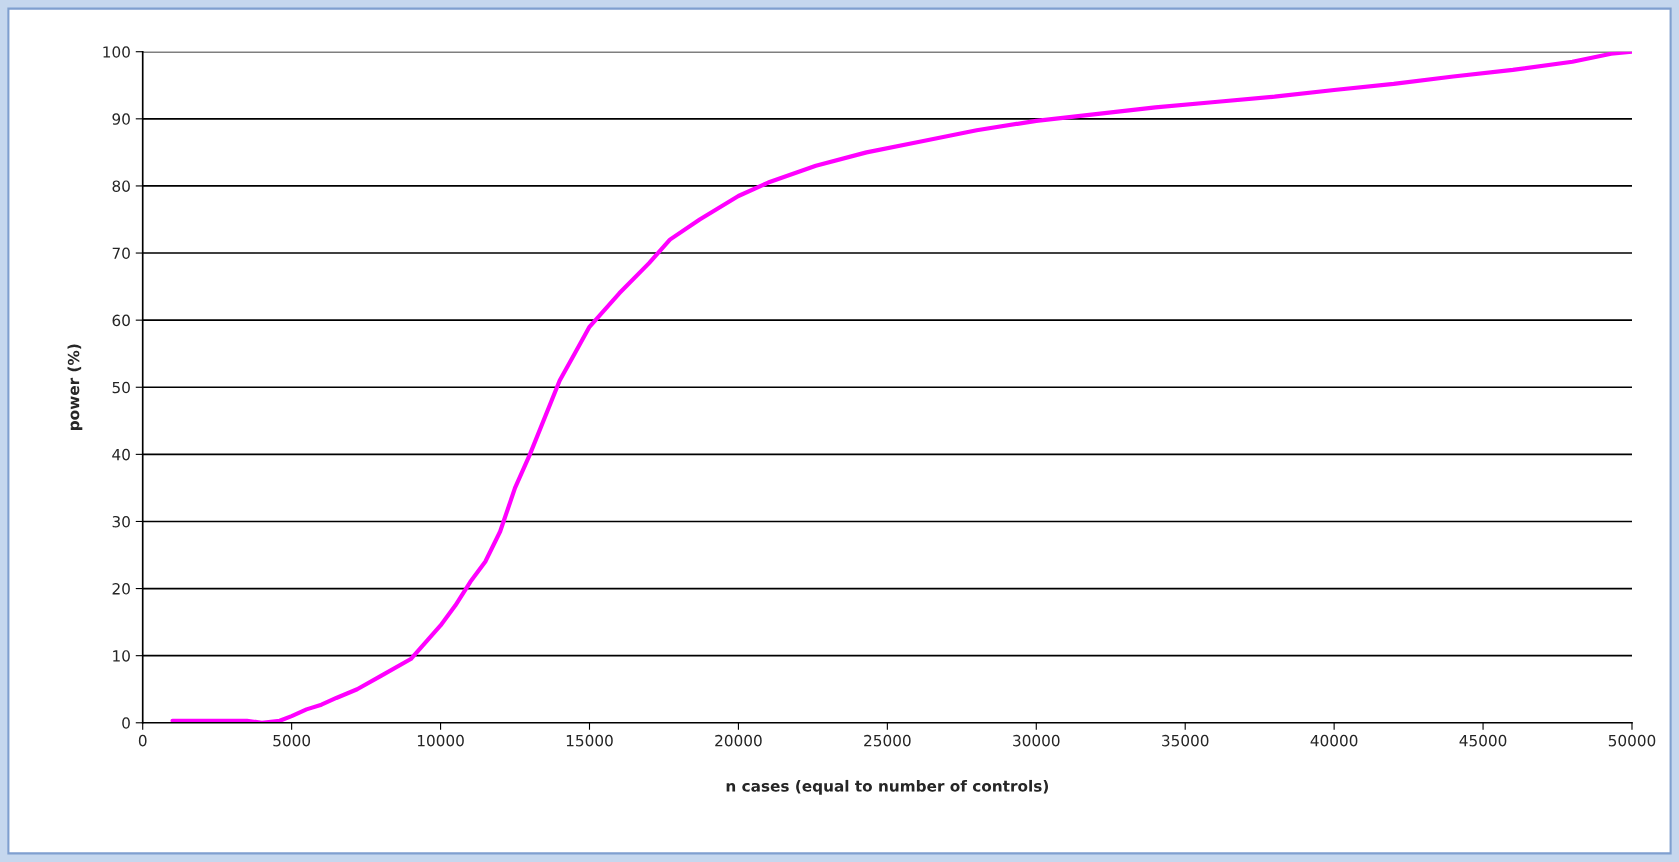 This screenshot has width=1679, height=862. What do you see at coordinates (121, 656) in the screenshot?
I see `y-tick-label: 10` at bounding box center [121, 656].